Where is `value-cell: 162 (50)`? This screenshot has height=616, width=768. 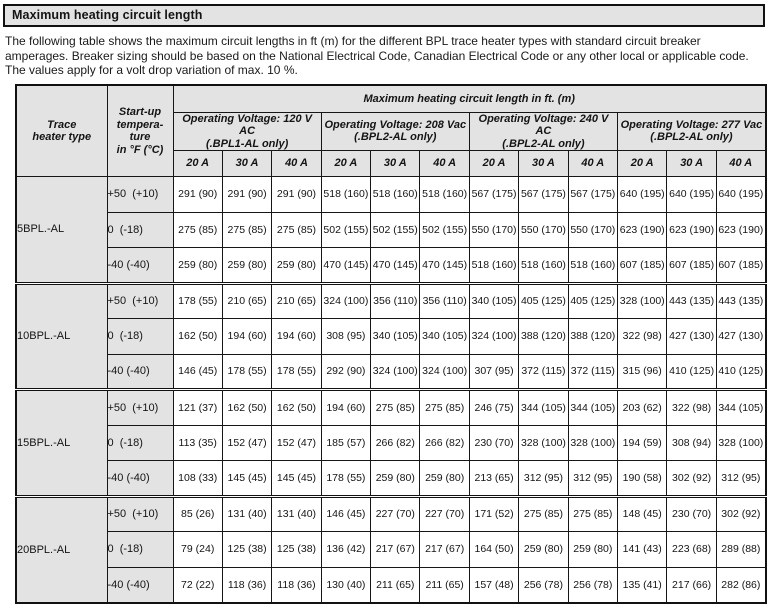 value-cell: 162 (50) is located at coordinates (296, 407).